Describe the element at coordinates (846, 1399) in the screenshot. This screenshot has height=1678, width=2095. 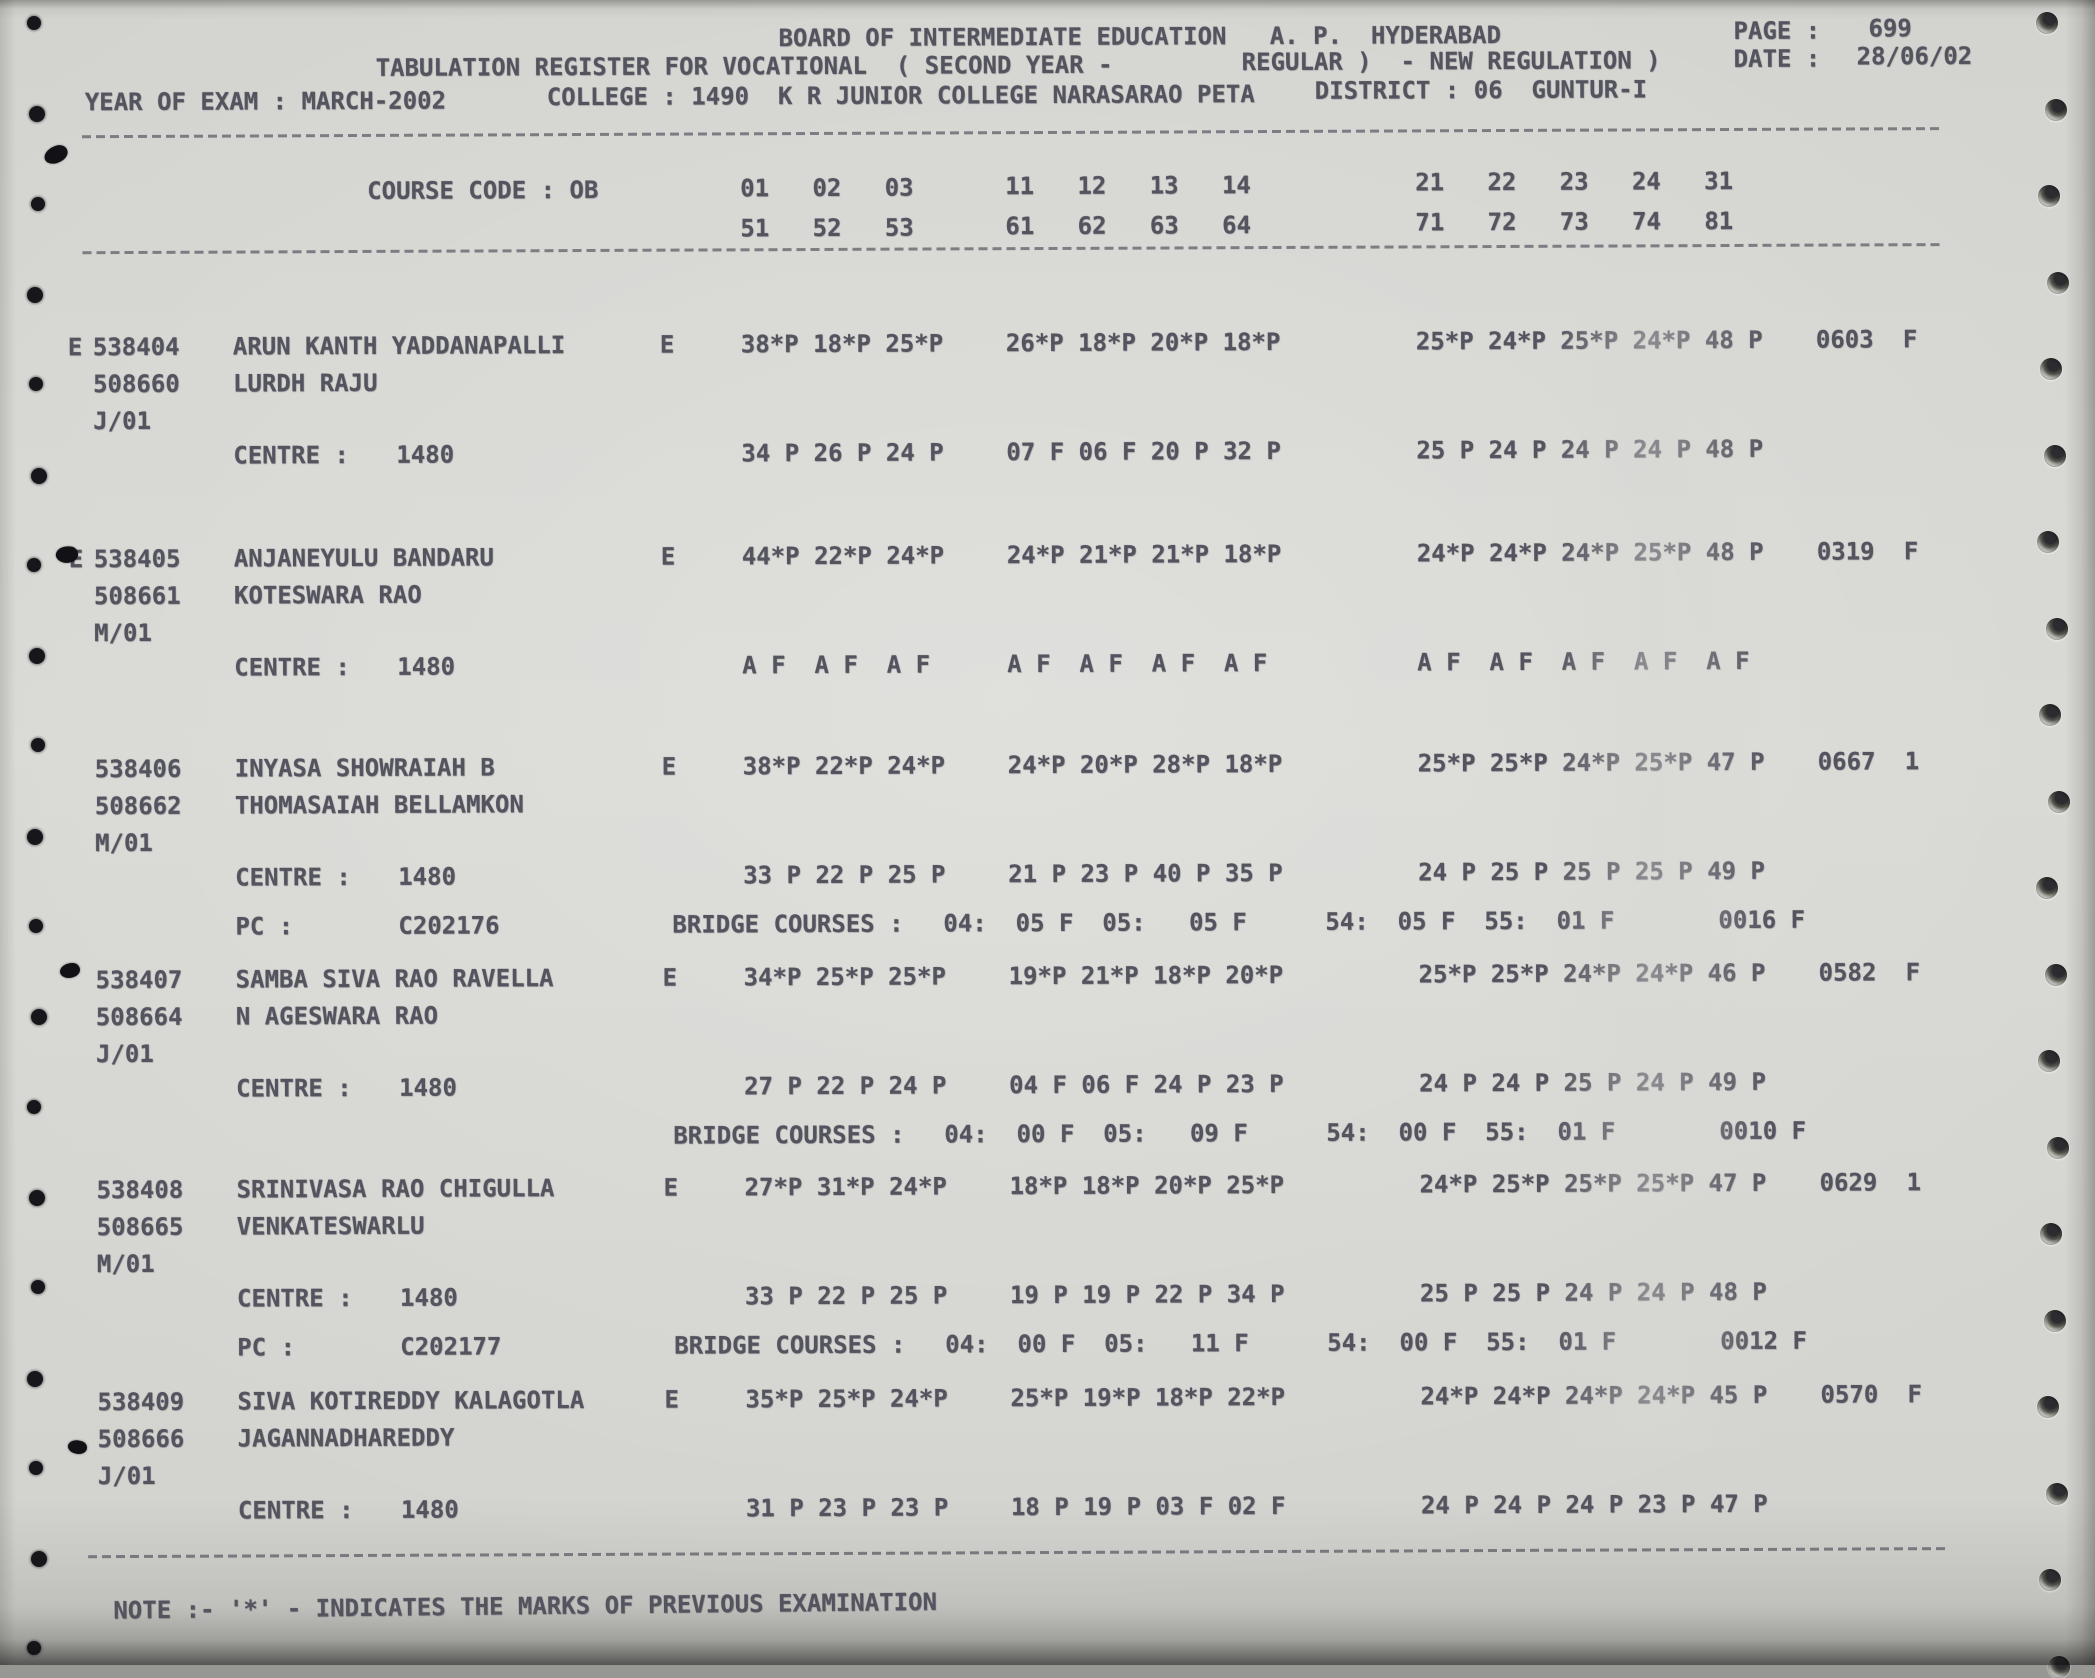
I see `record-m1a: 35*P 25*P 24*P` at that location.